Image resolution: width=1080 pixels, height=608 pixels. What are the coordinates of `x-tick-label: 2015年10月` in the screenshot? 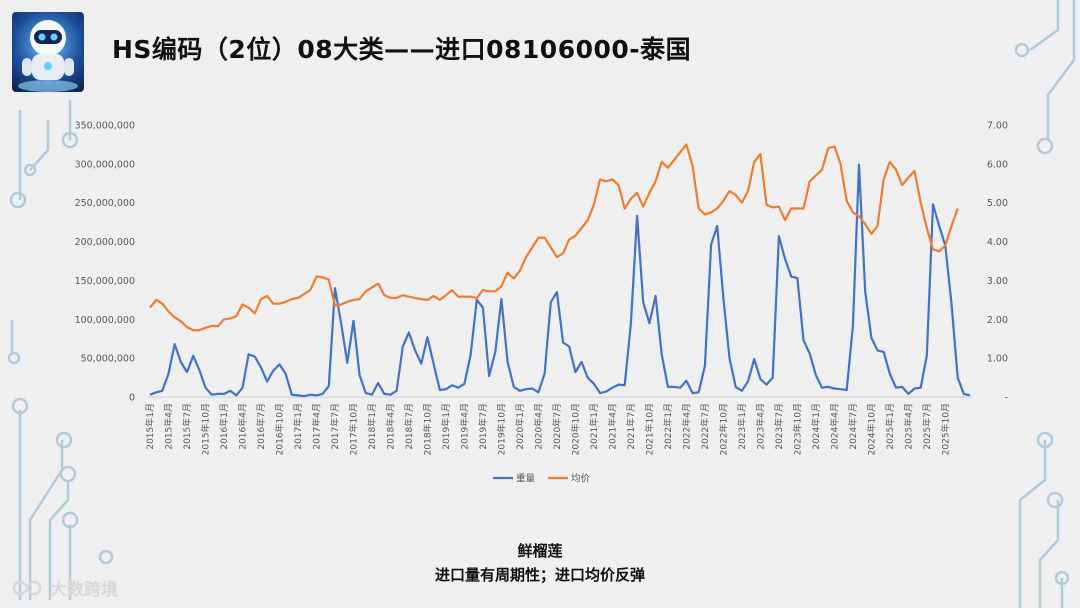 It's located at (206, 429).